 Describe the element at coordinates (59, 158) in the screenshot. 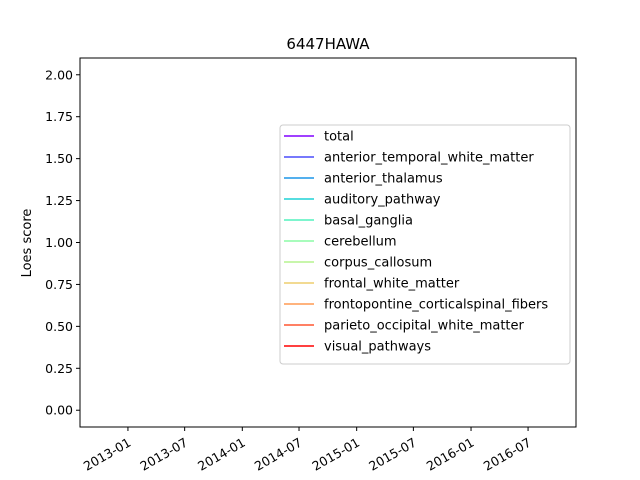

I see `y-tick-label: 1.50` at that location.